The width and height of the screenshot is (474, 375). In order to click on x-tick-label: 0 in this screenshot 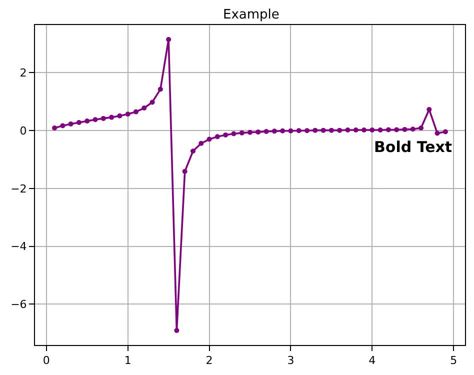, I will do `click(46, 361)`.